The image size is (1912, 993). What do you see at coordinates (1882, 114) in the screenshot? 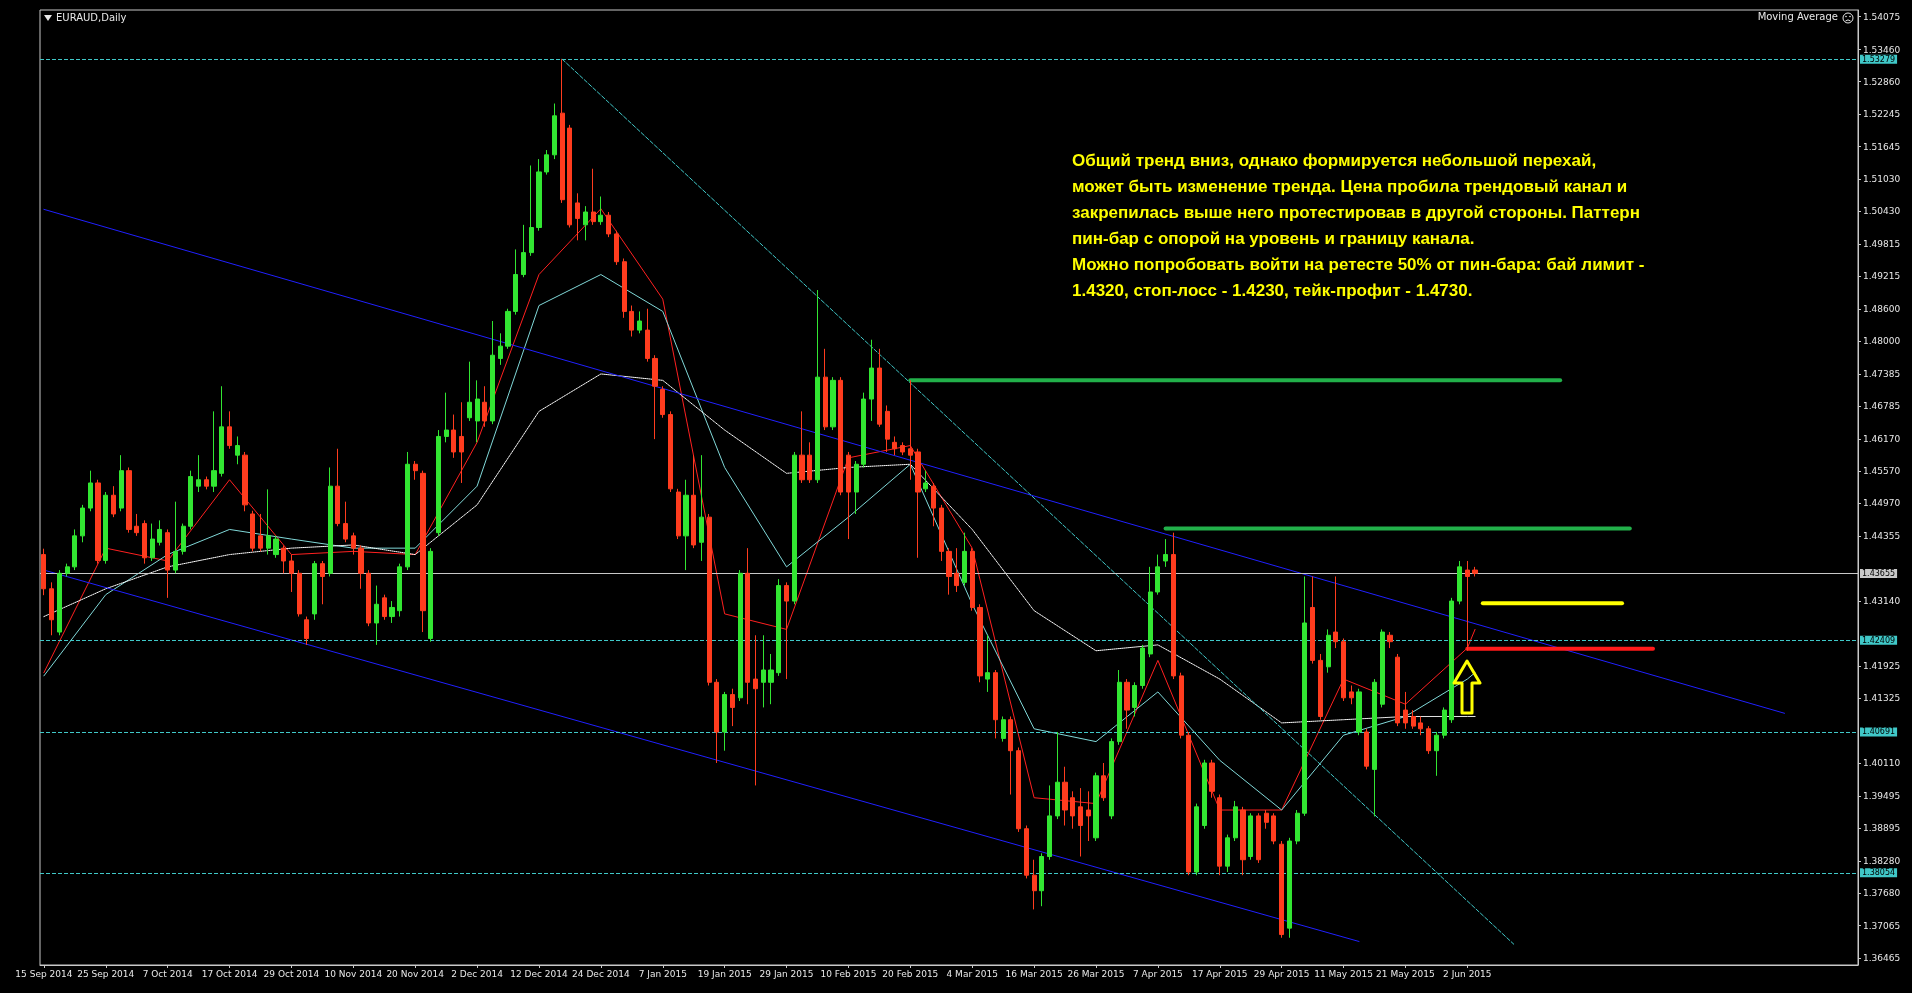
I see `y-tick-label: 1.52245` at bounding box center [1882, 114].